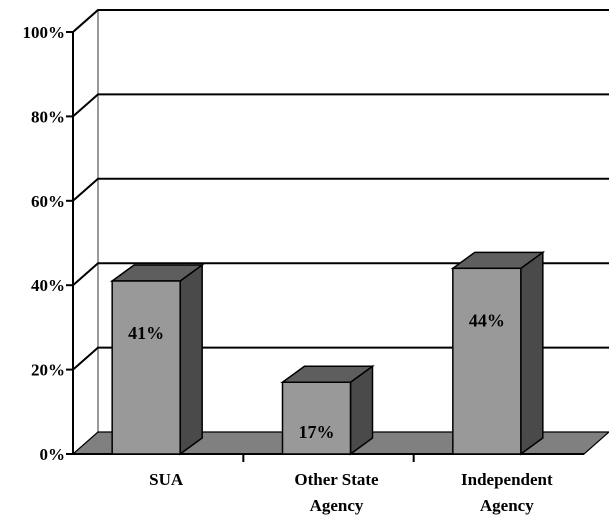 The image size is (609, 521). Describe the element at coordinates (48, 116) in the screenshot. I see `y-tick-label: 80%` at that location.